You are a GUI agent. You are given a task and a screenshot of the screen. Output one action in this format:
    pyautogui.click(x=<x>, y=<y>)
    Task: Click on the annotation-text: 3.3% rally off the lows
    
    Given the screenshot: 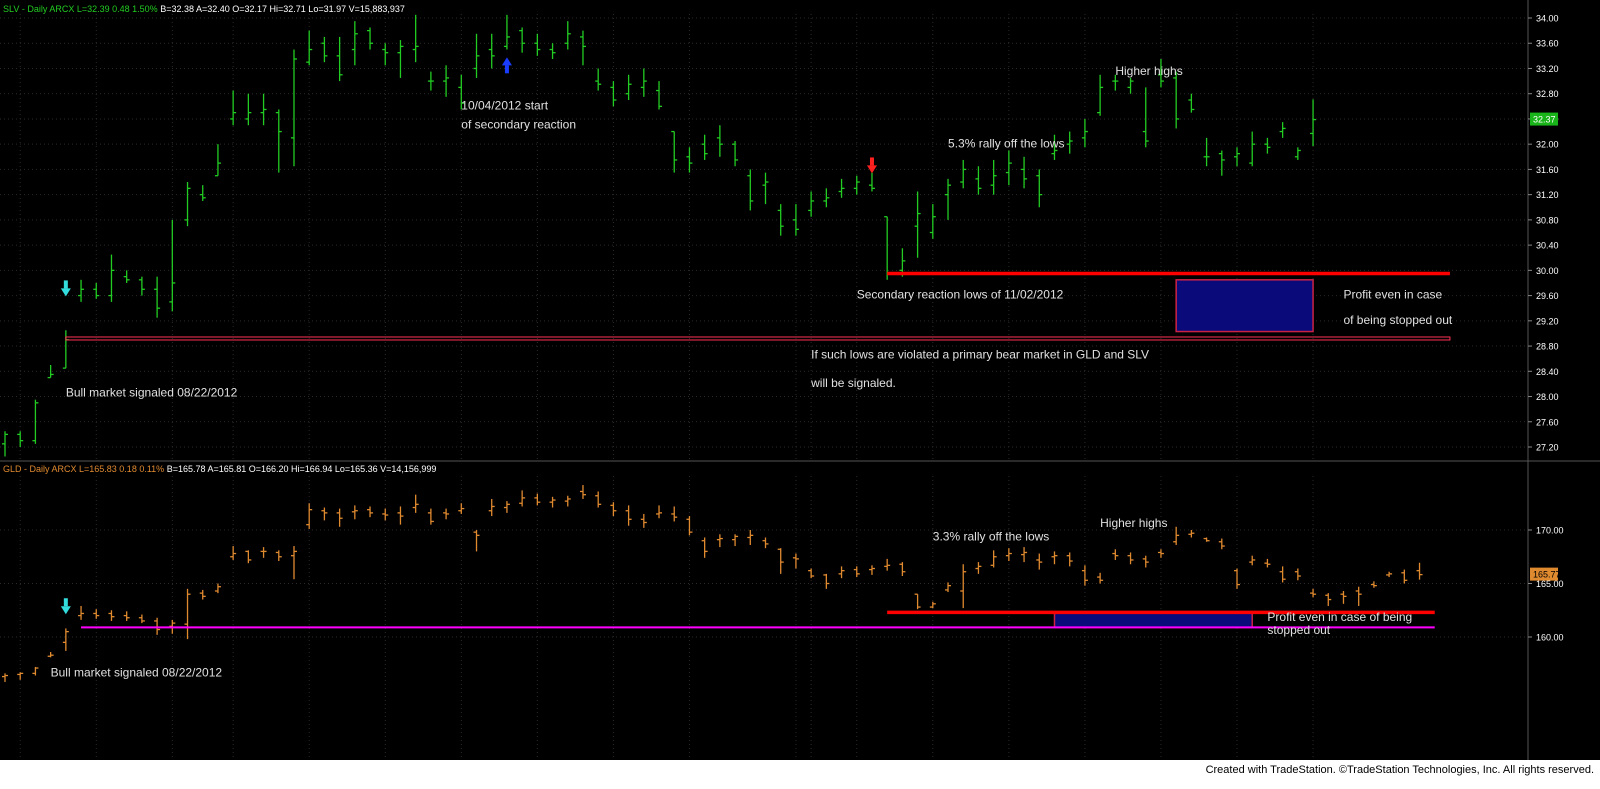 What is the action you would take?
    pyautogui.click(x=991, y=537)
    